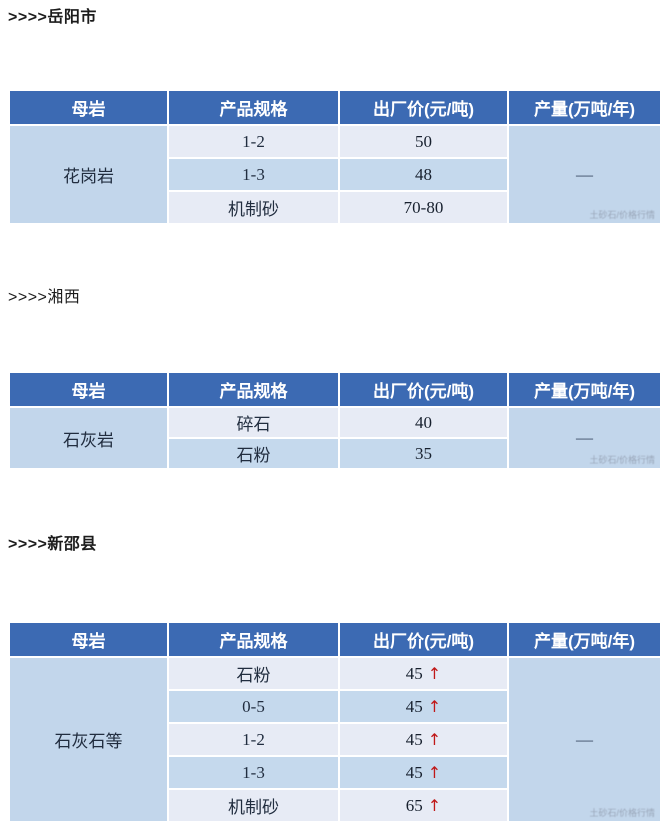  I want to click on price-cell: 48, so click(423, 174).